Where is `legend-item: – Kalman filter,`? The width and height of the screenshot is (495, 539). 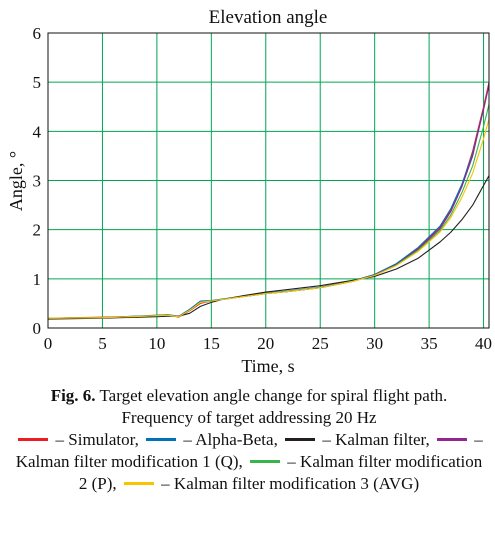 legend-item: – Kalman filter, is located at coordinates (358, 439).